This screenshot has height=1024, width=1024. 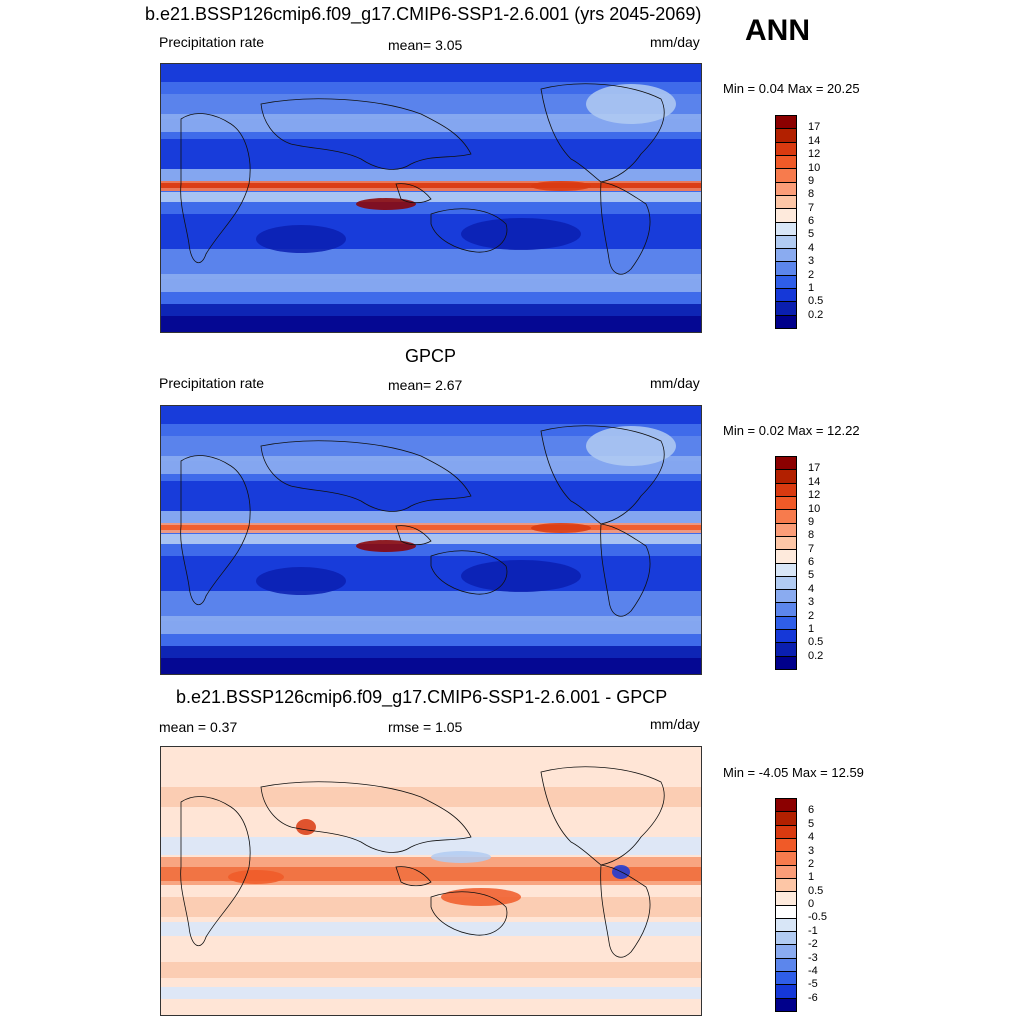 What do you see at coordinates (777, 30) in the screenshot?
I see `season-label: ANN` at bounding box center [777, 30].